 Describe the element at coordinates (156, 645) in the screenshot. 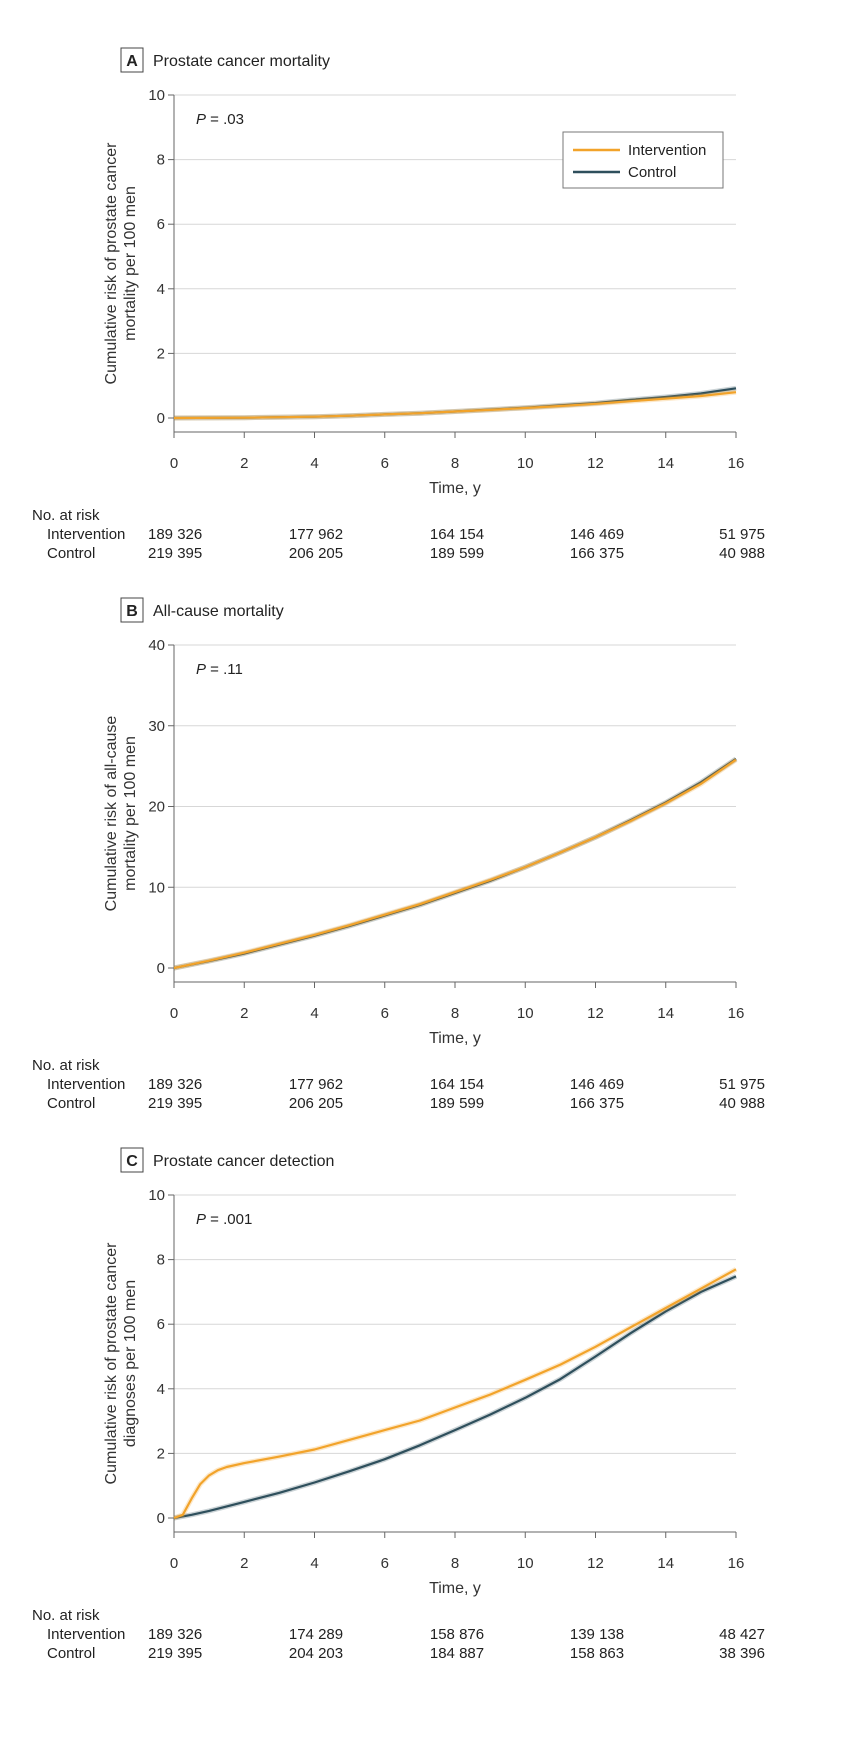

I see `y-tick-label: 40` at that location.